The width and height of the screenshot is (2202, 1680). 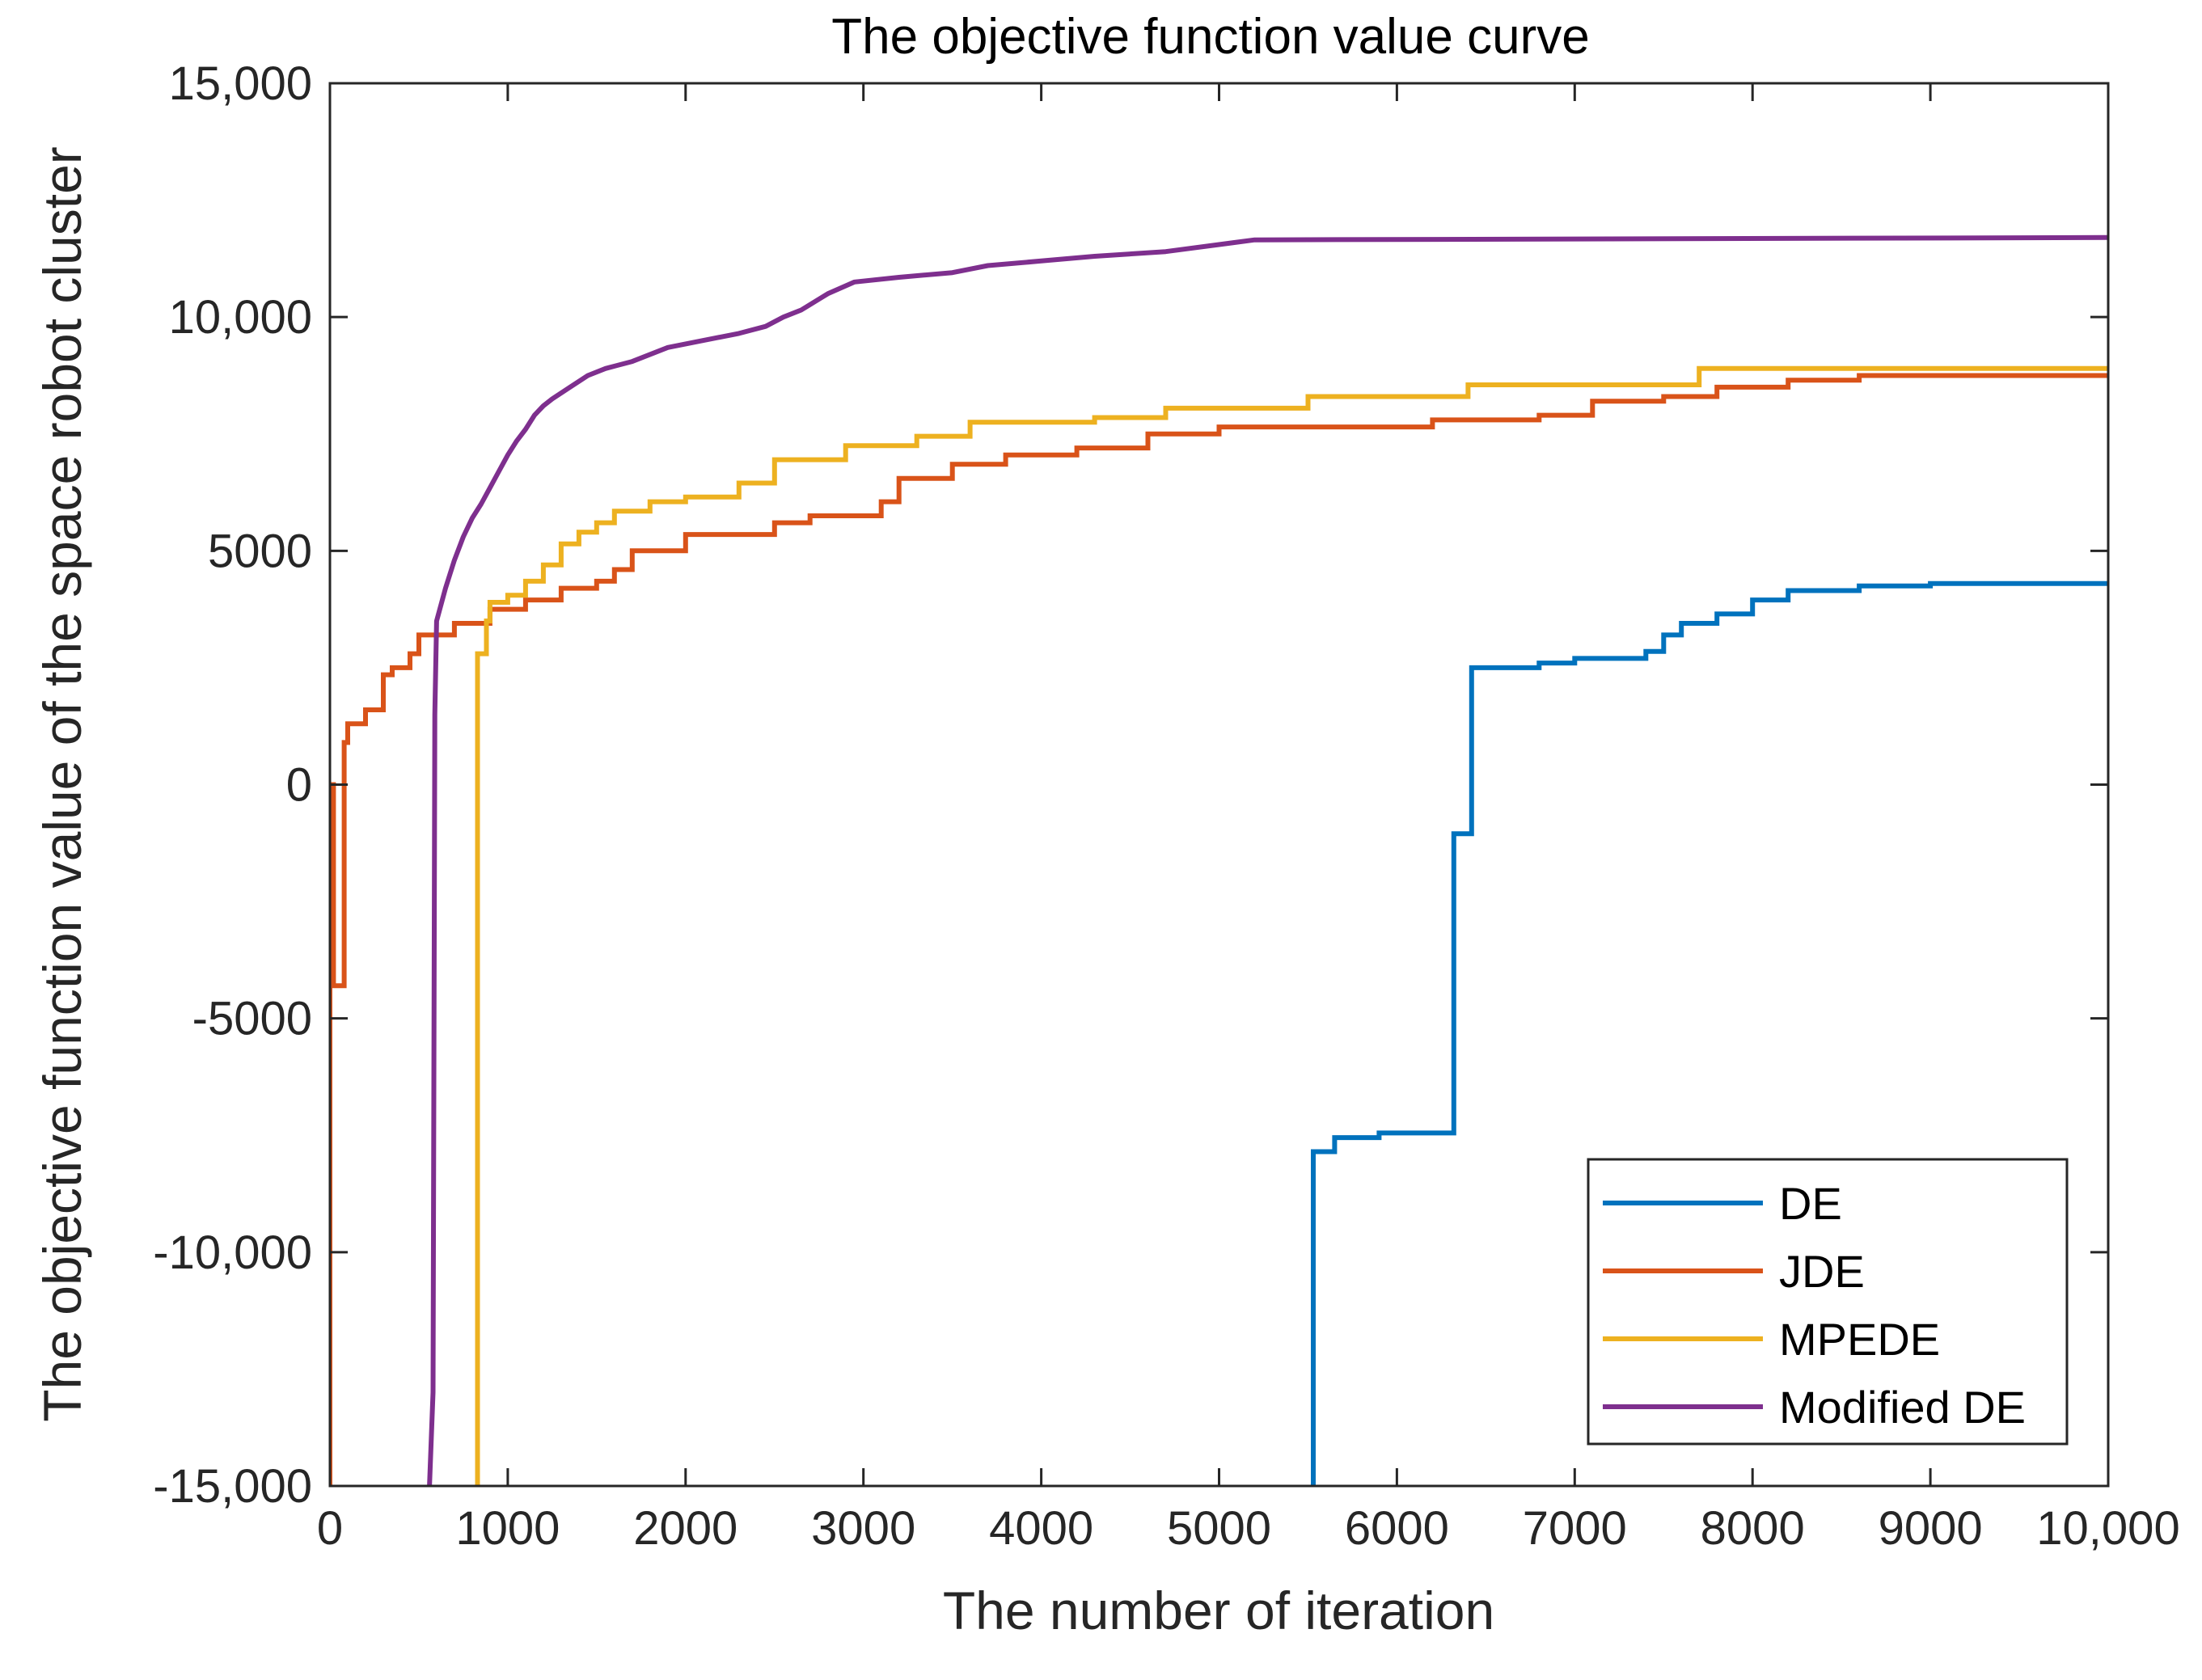 I want to click on legend-box, so click(x=1828, y=1302).